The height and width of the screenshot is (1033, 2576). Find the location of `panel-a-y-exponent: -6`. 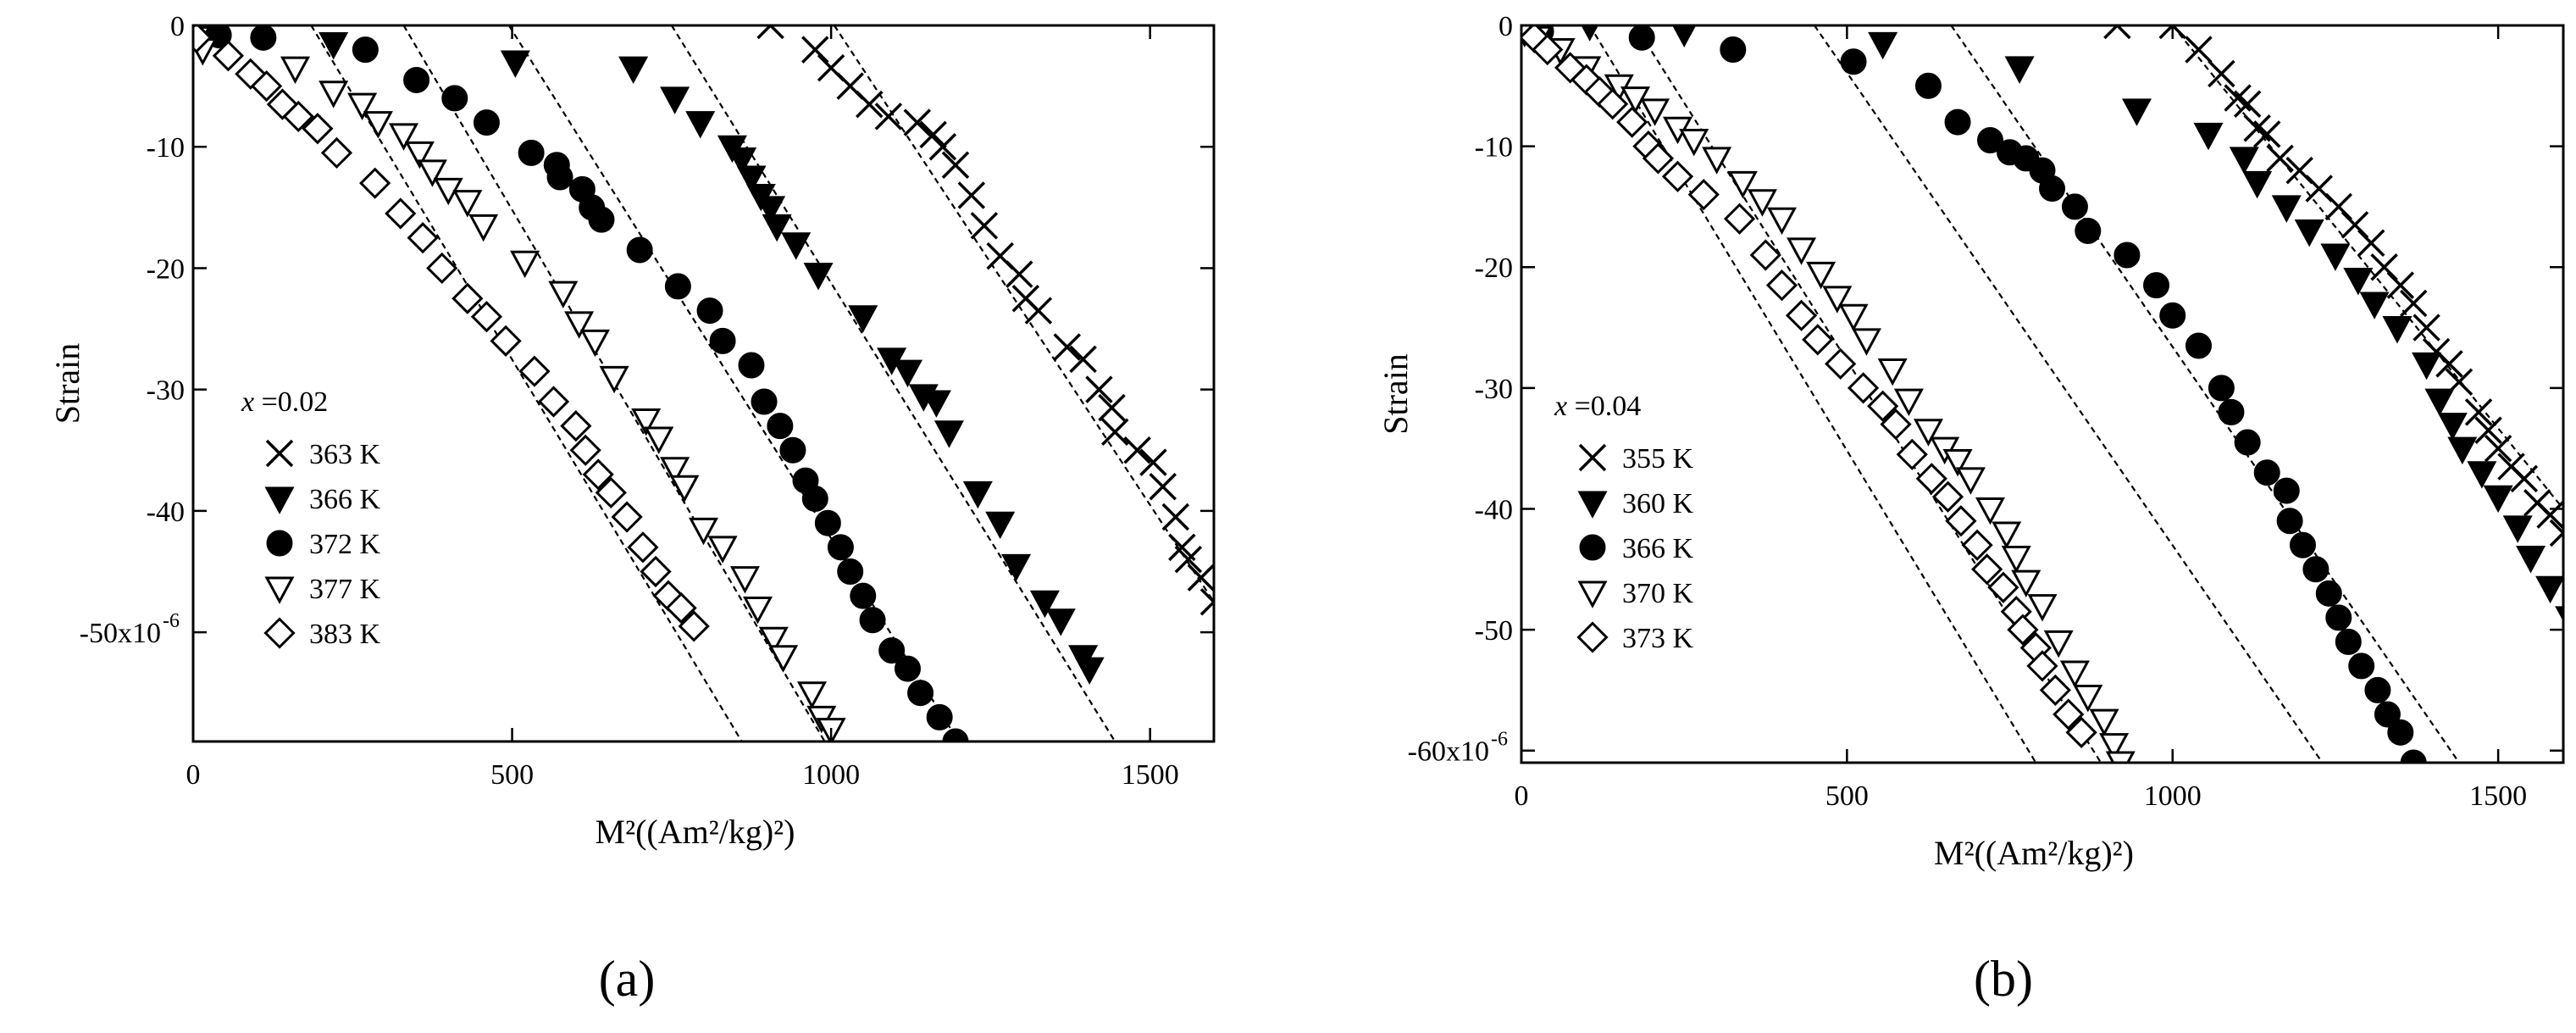

panel-a-y-exponent: -6 is located at coordinates (171, 621).